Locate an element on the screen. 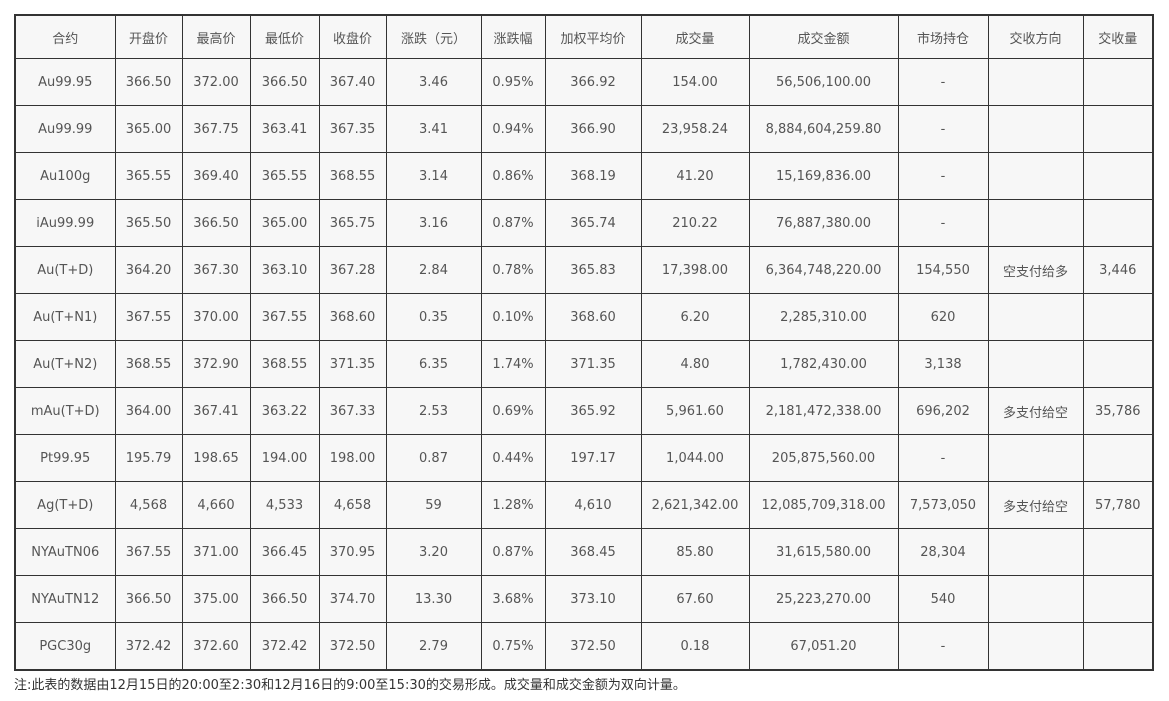 The height and width of the screenshot is (701, 1169). table-cell: 367.40 is located at coordinates (352, 82).